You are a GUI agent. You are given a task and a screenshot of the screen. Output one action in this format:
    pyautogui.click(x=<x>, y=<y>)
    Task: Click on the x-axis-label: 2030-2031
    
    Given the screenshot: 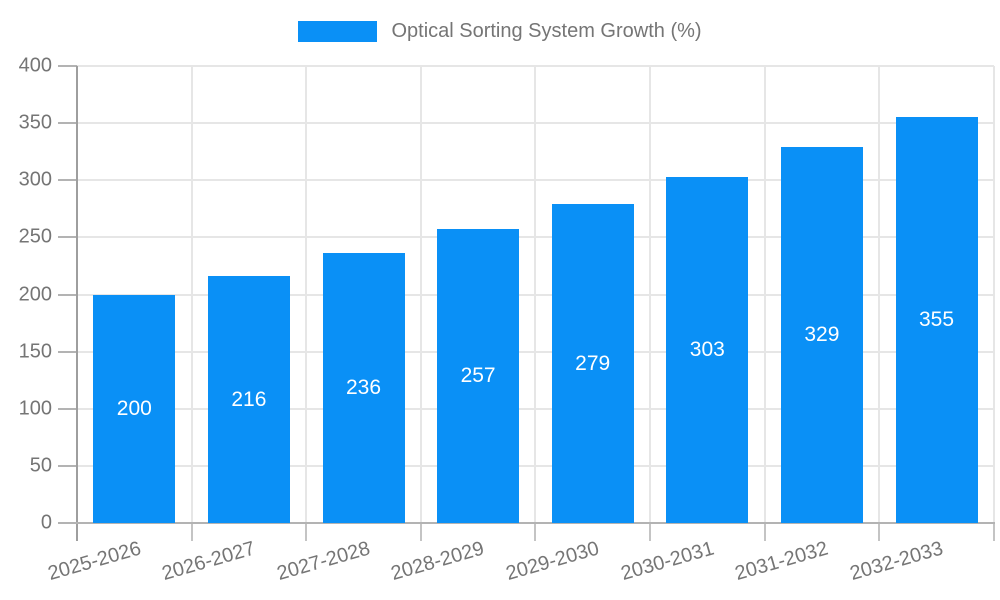 What is the action you would take?
    pyautogui.click(x=667, y=561)
    